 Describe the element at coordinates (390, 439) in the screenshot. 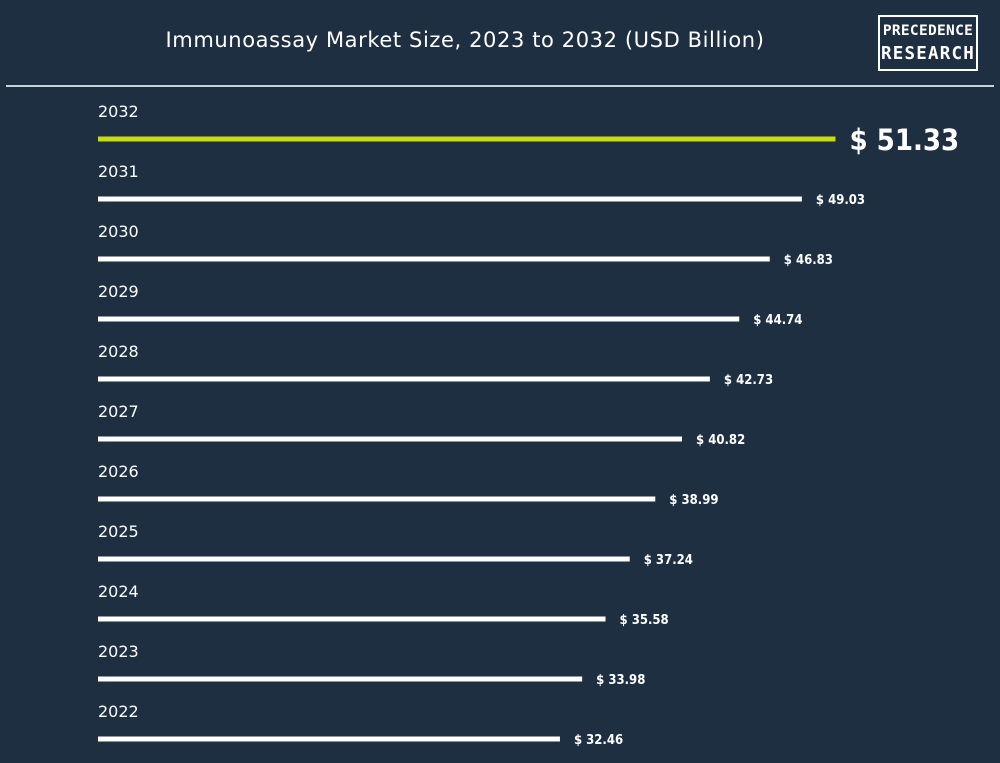

I see `bar-2027` at that location.